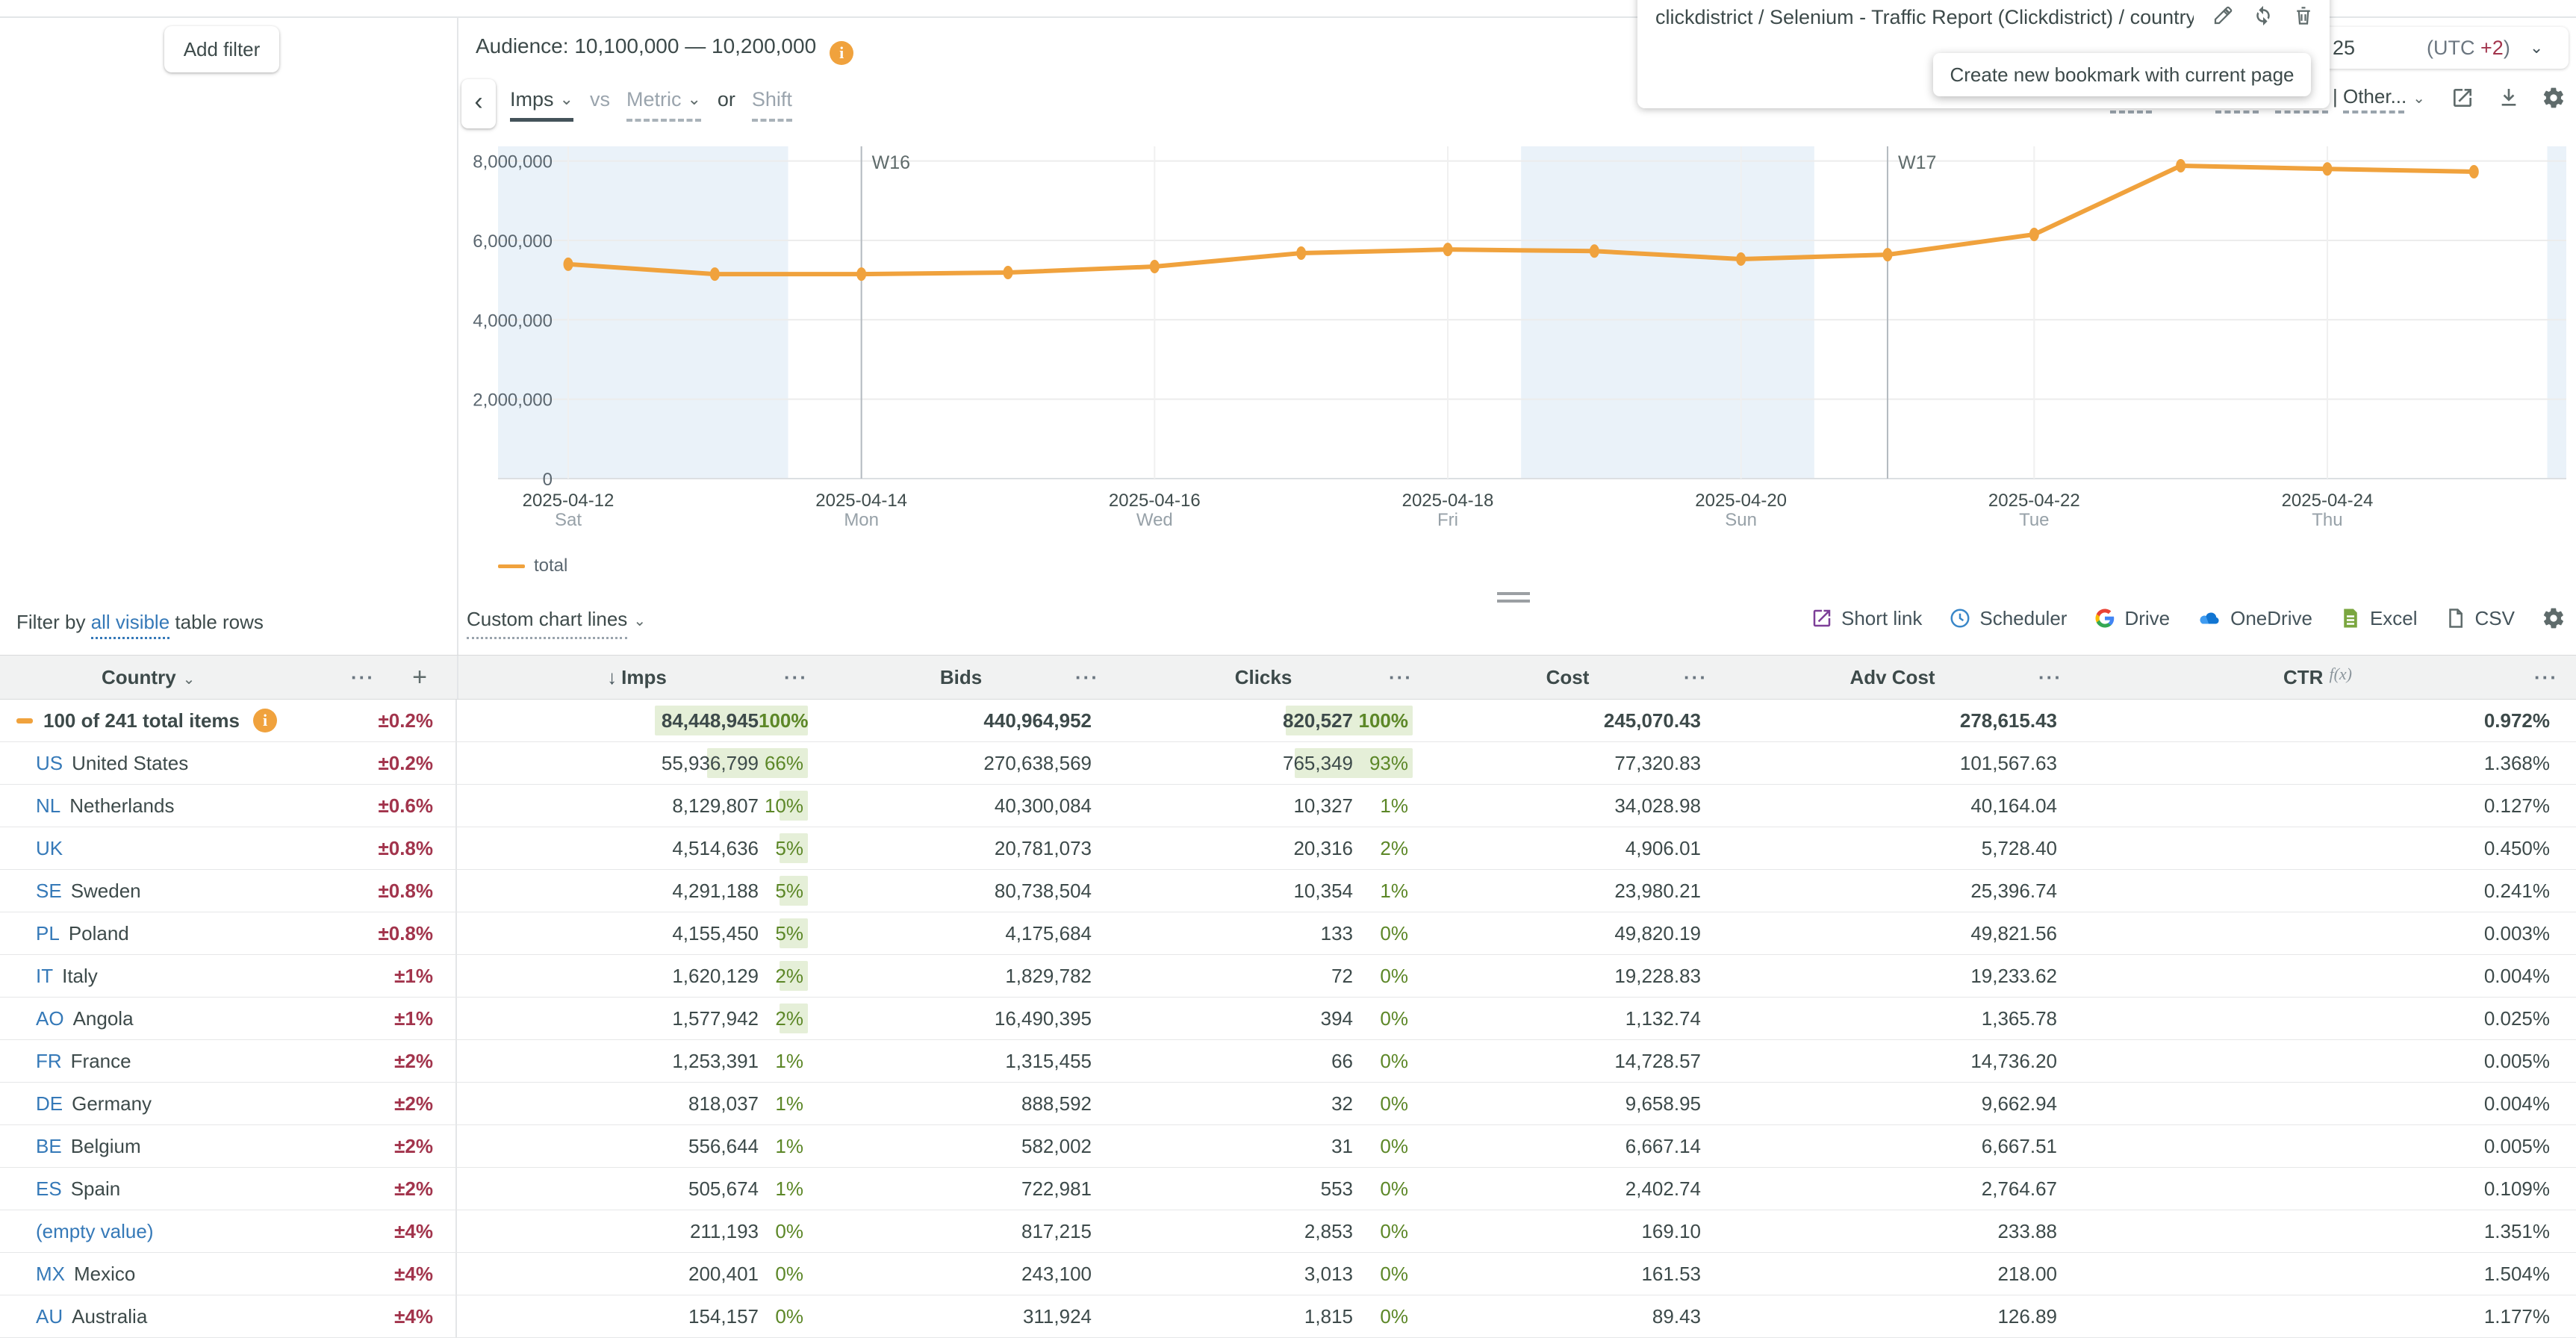  Describe the element at coordinates (556, 623) in the screenshot. I see `custom-chart-lines-dropdown: Custom chart lines ⌄` at that location.